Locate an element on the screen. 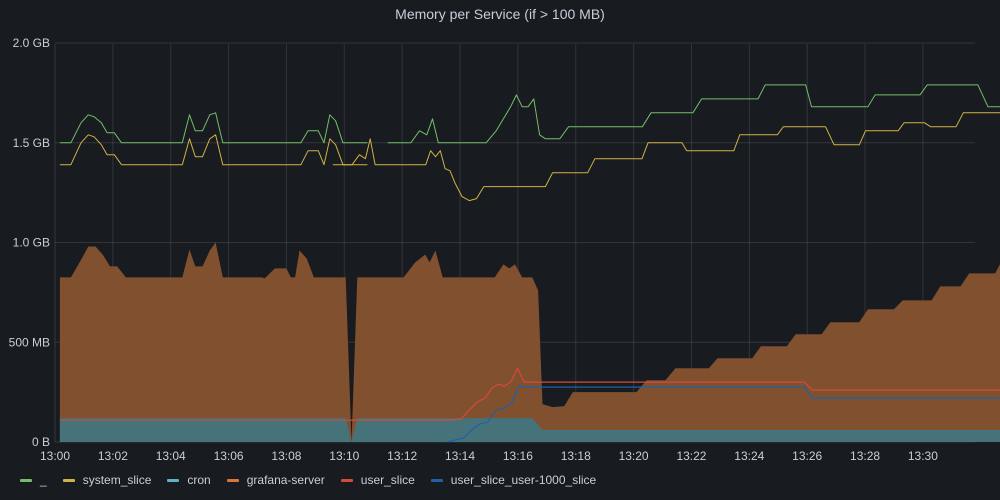 The width and height of the screenshot is (1000, 500). svg-text: 13:06 is located at coordinates (229, 456).